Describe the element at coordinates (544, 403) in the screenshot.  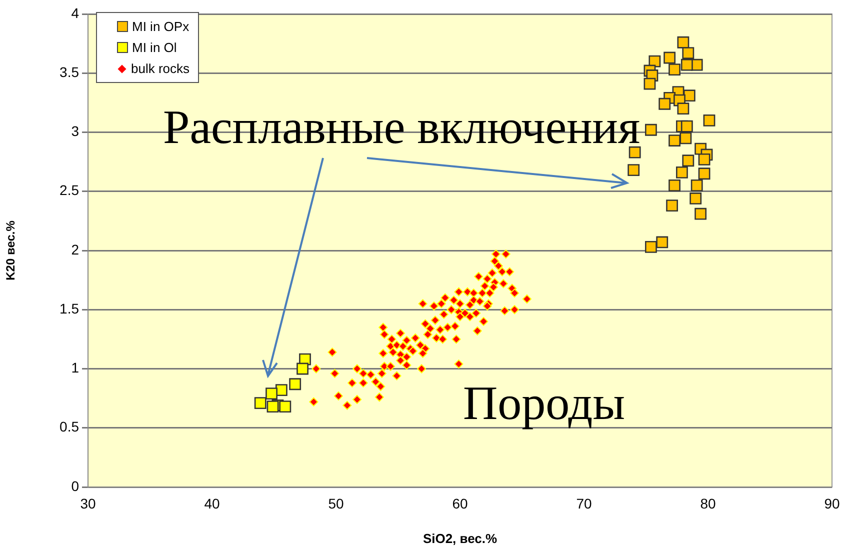
I see `annotation: Породы` at that location.